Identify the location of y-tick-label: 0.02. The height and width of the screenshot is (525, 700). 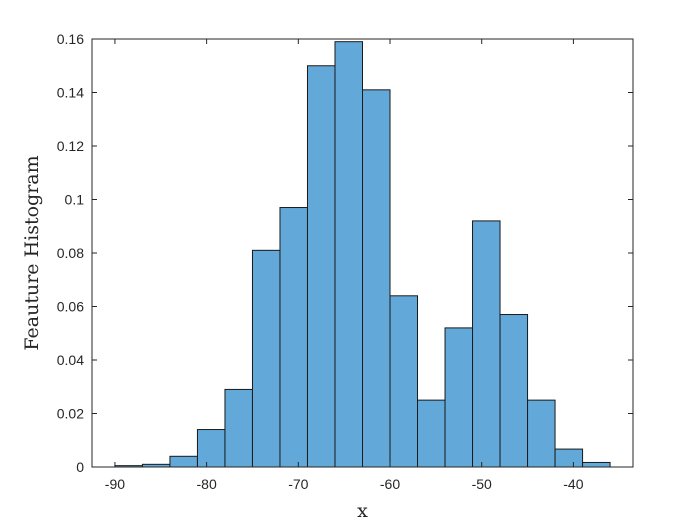
(70, 414).